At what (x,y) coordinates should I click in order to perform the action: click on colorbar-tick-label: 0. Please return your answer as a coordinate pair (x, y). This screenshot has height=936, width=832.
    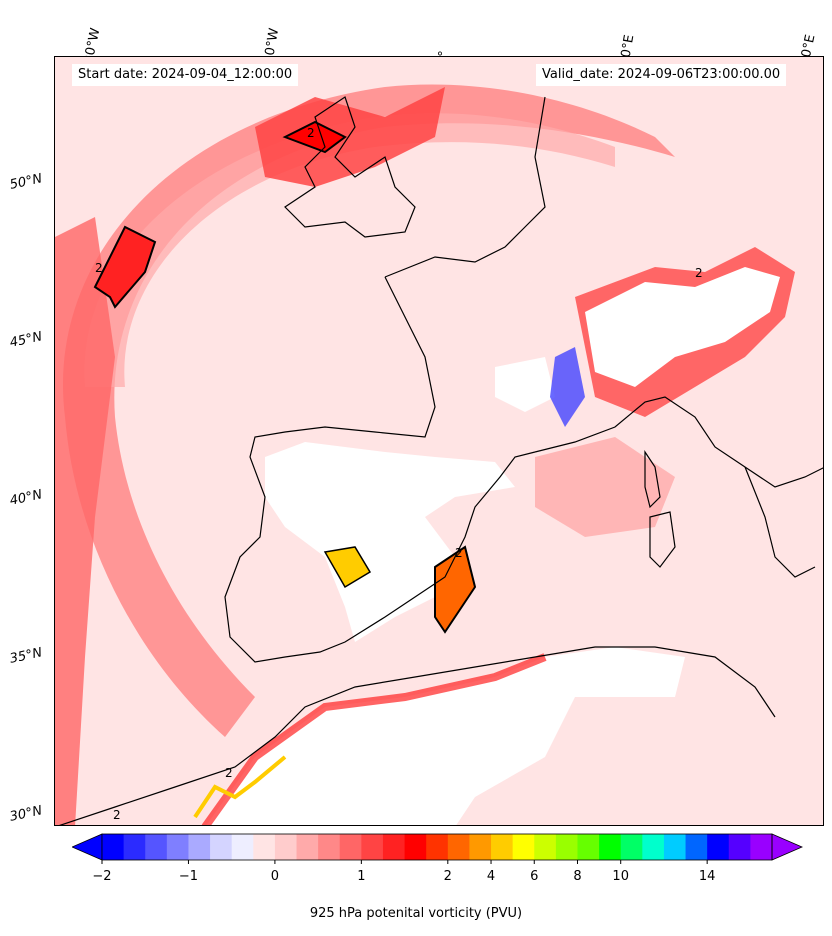
    Looking at the image, I should click on (275, 876).